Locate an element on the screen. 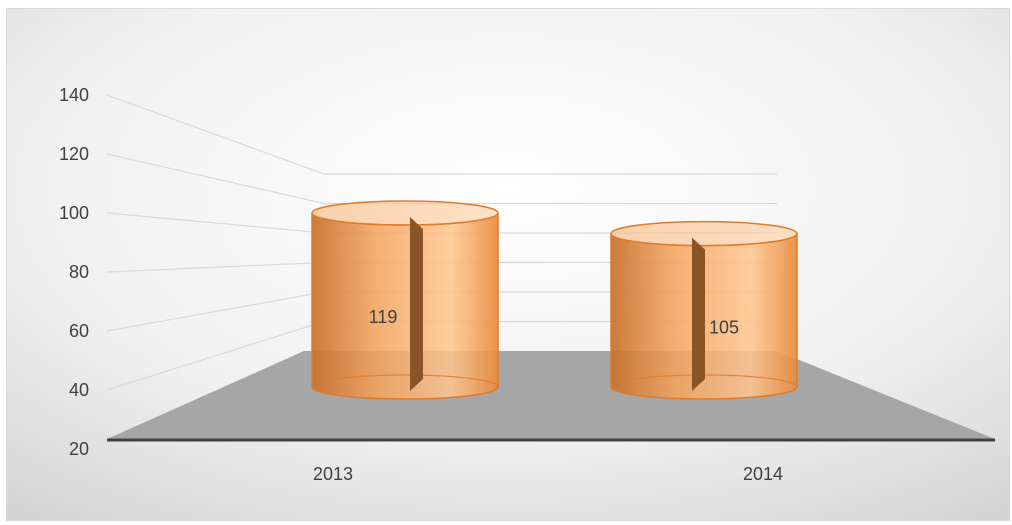 This screenshot has height=525, width=1012. y-tick-label: 80 is located at coordinates (79, 272).